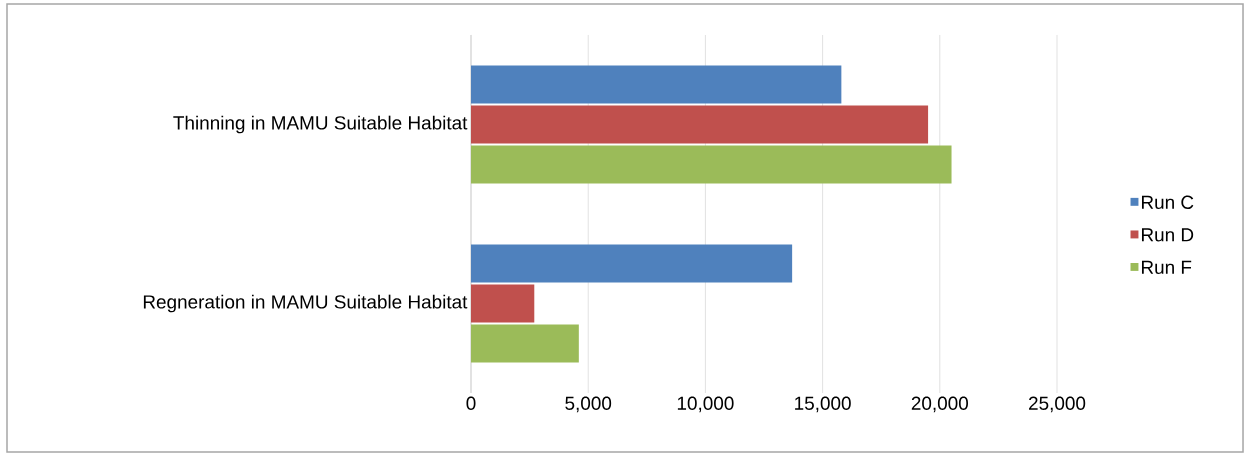 Image resolution: width=1249 pixels, height=455 pixels. What do you see at coordinates (1167, 235) in the screenshot?
I see `legend-label: Run D` at bounding box center [1167, 235].